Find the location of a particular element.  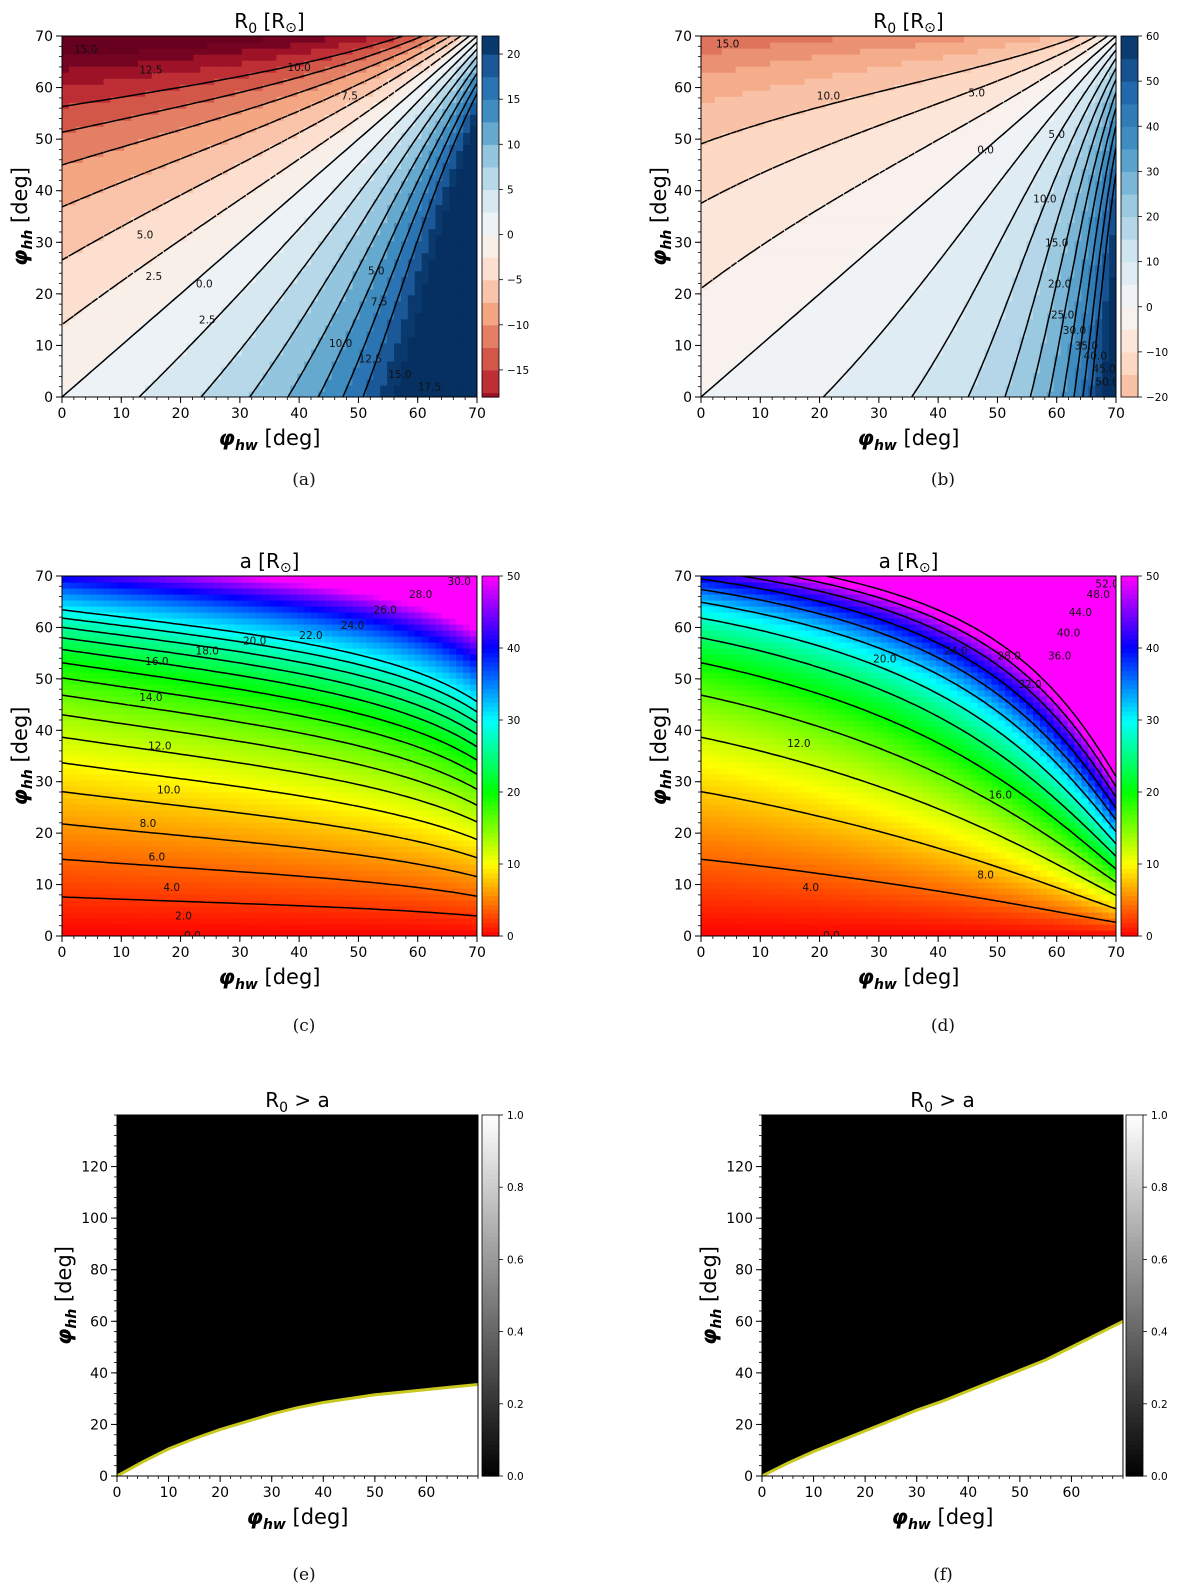

contour-label: 16.0 is located at coordinates (156, 662).